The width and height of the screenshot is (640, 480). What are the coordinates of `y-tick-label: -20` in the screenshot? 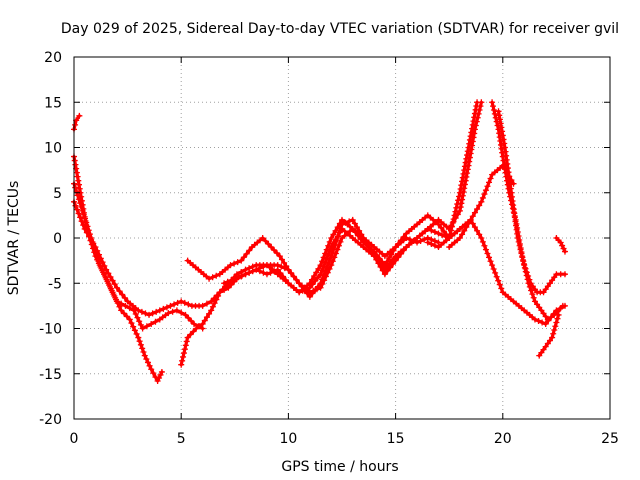 It's located at (50, 420).